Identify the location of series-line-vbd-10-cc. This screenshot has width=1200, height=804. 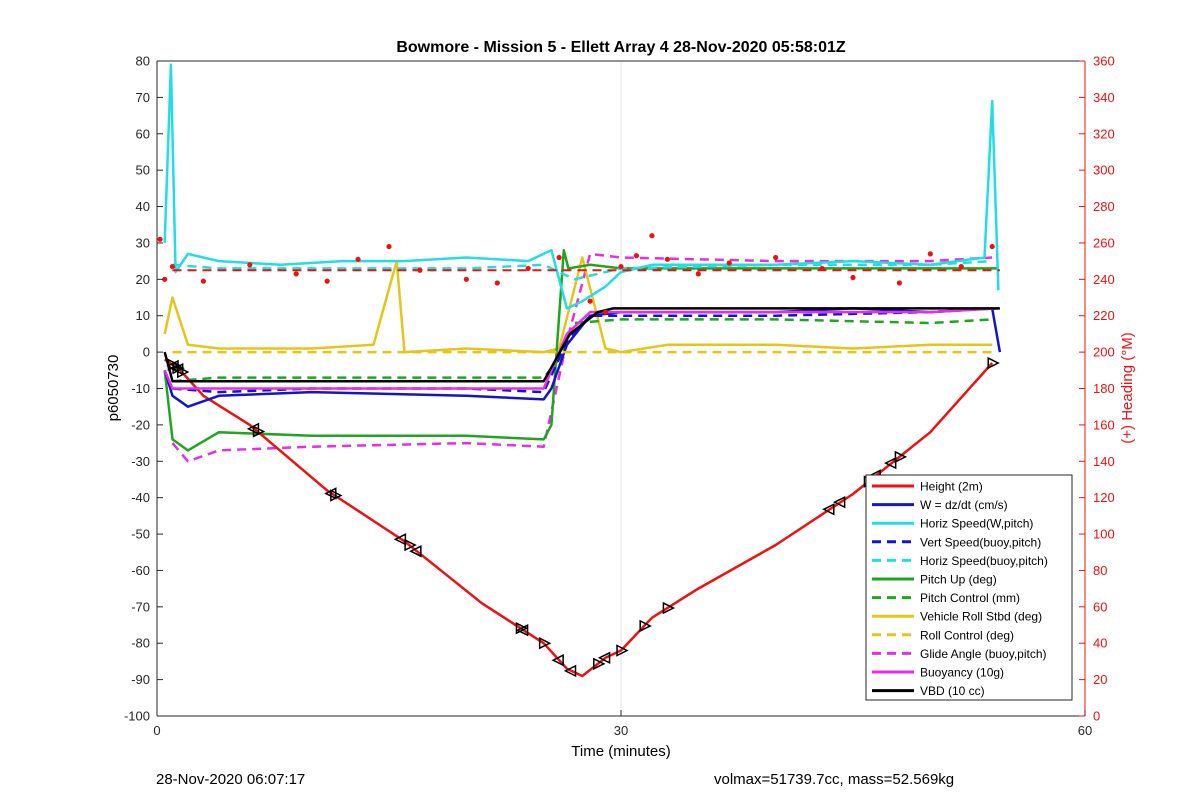
(581, 345).